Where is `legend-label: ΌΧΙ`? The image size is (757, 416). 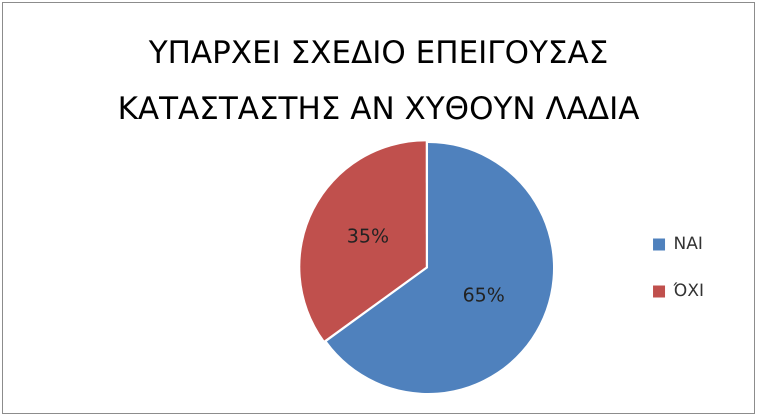
legend-label: ΌΧΙ is located at coordinates (688, 290).